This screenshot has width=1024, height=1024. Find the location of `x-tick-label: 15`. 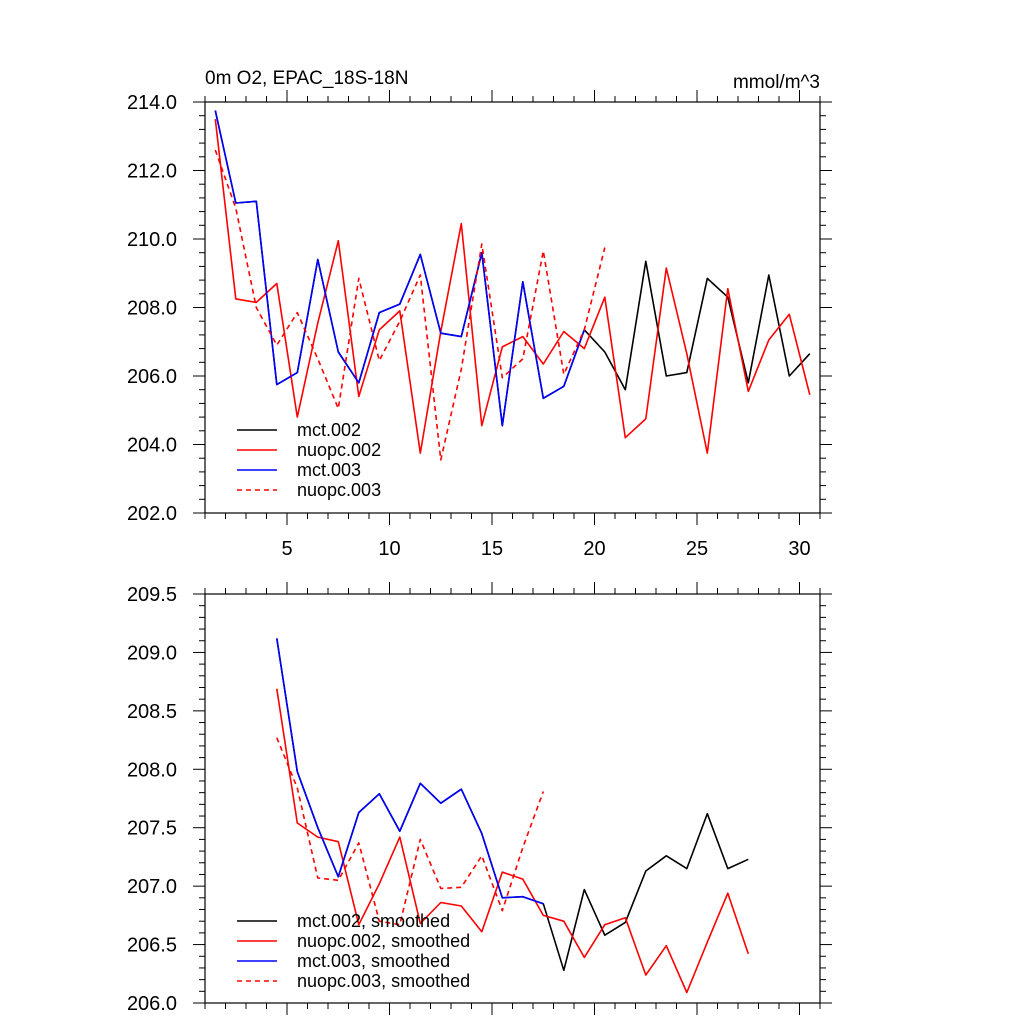

x-tick-label: 15 is located at coordinates (492, 549).